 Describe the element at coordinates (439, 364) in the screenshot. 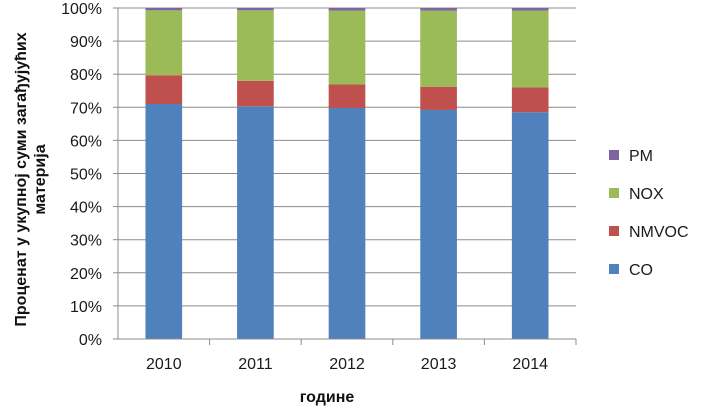

I see `x-tick-label: 2013` at that location.